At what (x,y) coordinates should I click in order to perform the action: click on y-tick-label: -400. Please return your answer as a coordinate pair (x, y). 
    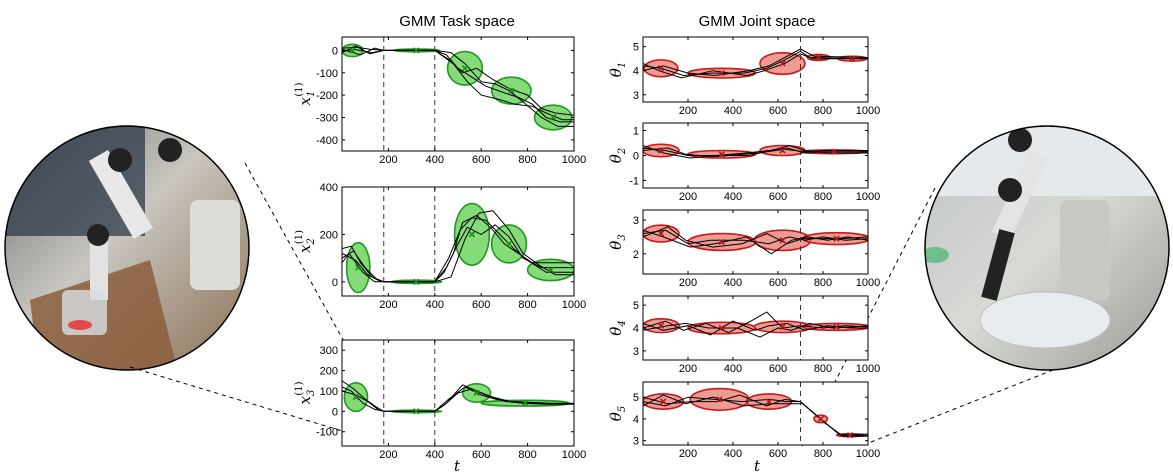
    Looking at the image, I should click on (327, 141).